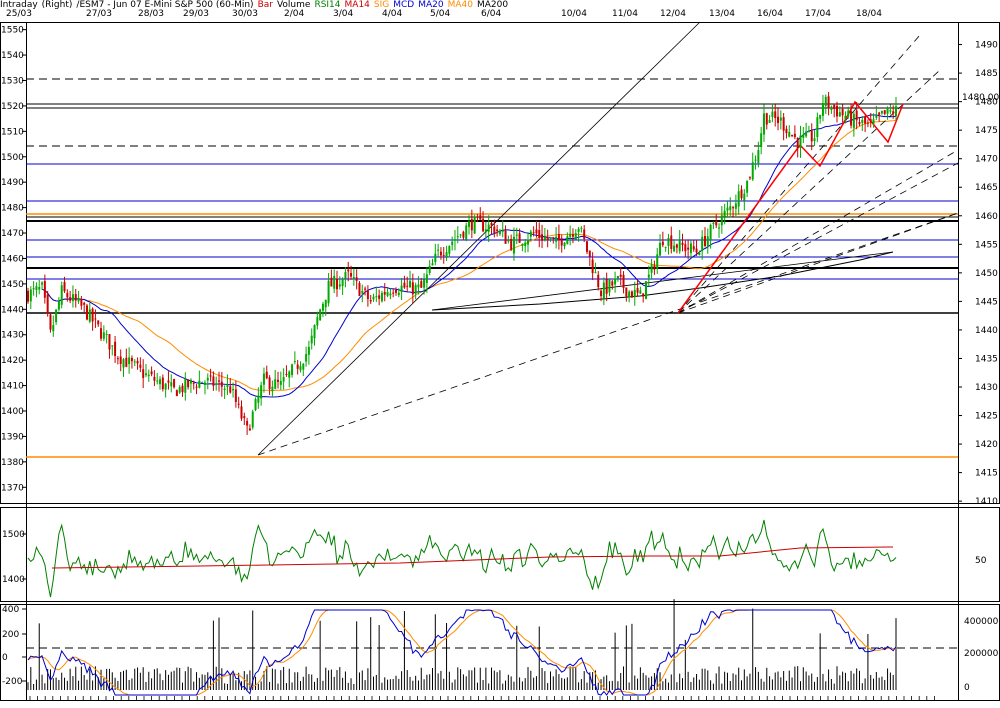 This screenshot has width=1000, height=708. What do you see at coordinates (491, 14) in the screenshot?
I see `date-label: 6/04` at bounding box center [491, 14].